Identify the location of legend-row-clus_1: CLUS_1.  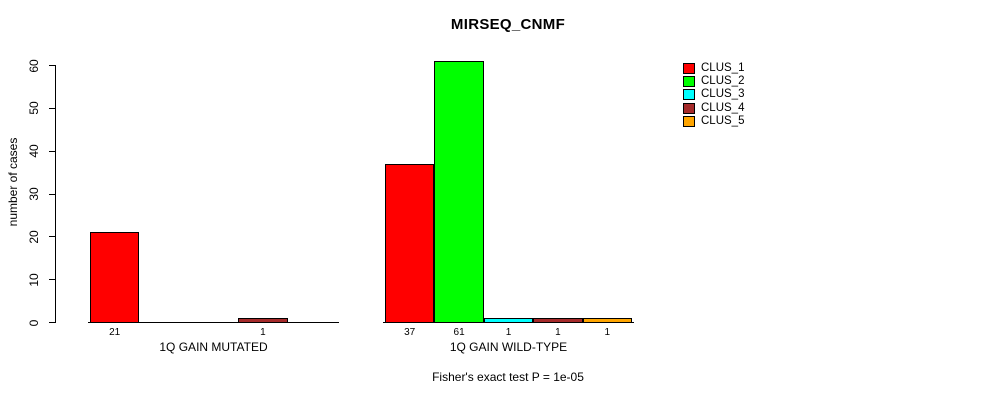
(713, 68).